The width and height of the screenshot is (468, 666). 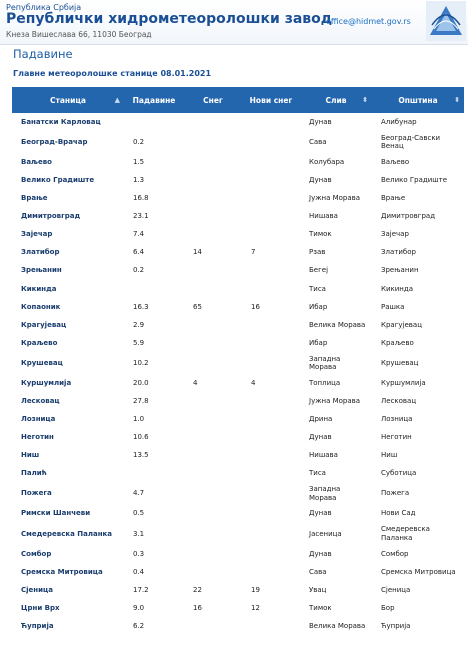 What do you see at coordinates (238, 252) in the screenshot?
I see `table-row: Златибор 6.4 14 7 Рзав Златибор` at bounding box center [238, 252].